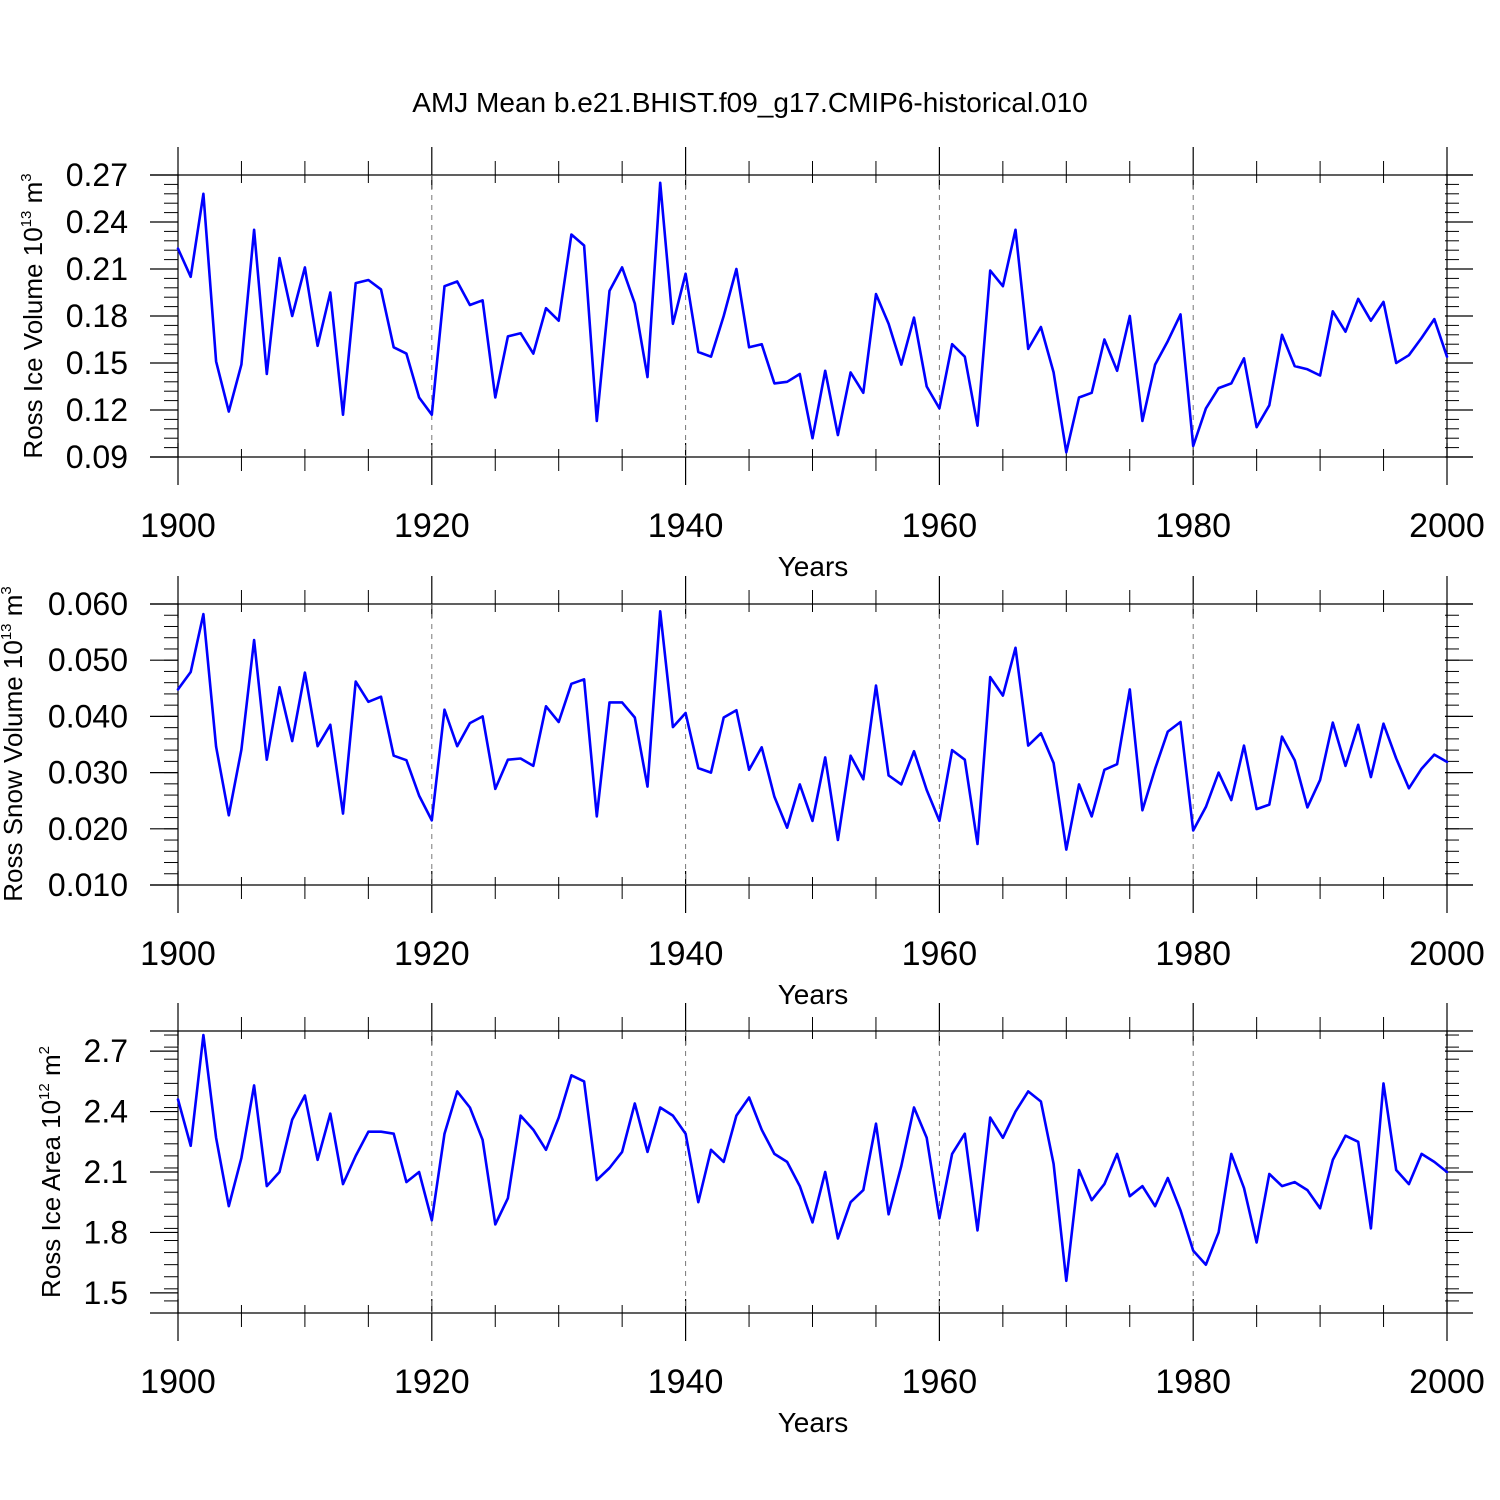 This screenshot has width=1500, height=1500. I want to click on y-axis-label-prefix: Ross Ice Area 10, so click(51, 1199).